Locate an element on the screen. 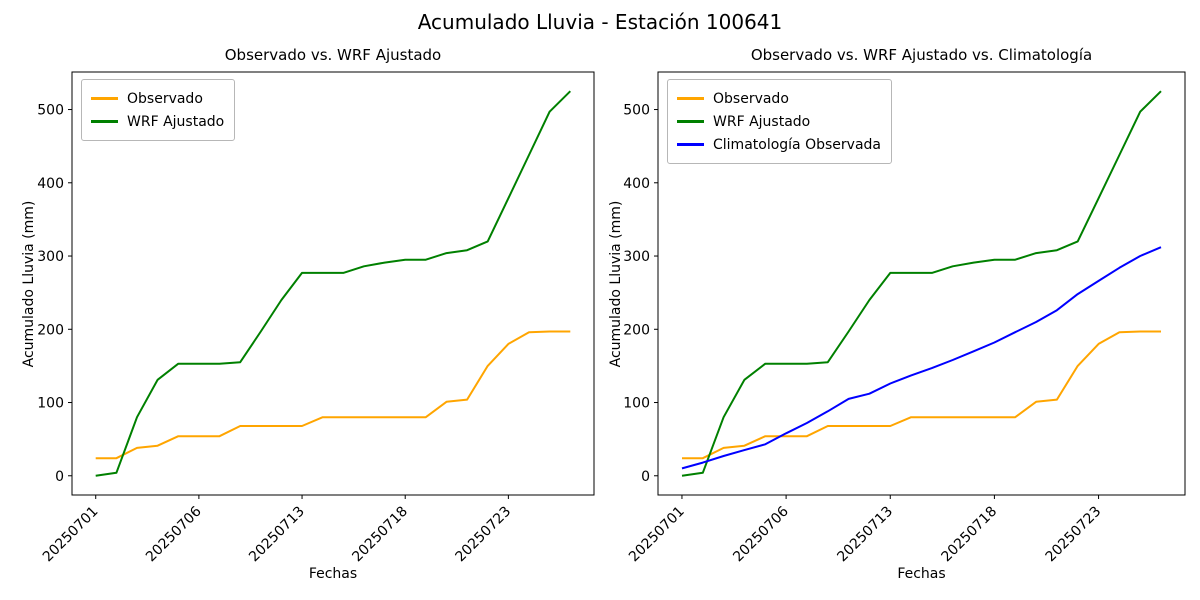  left-plot-legend: Observado WRF Ajustado is located at coordinates (158, 110).